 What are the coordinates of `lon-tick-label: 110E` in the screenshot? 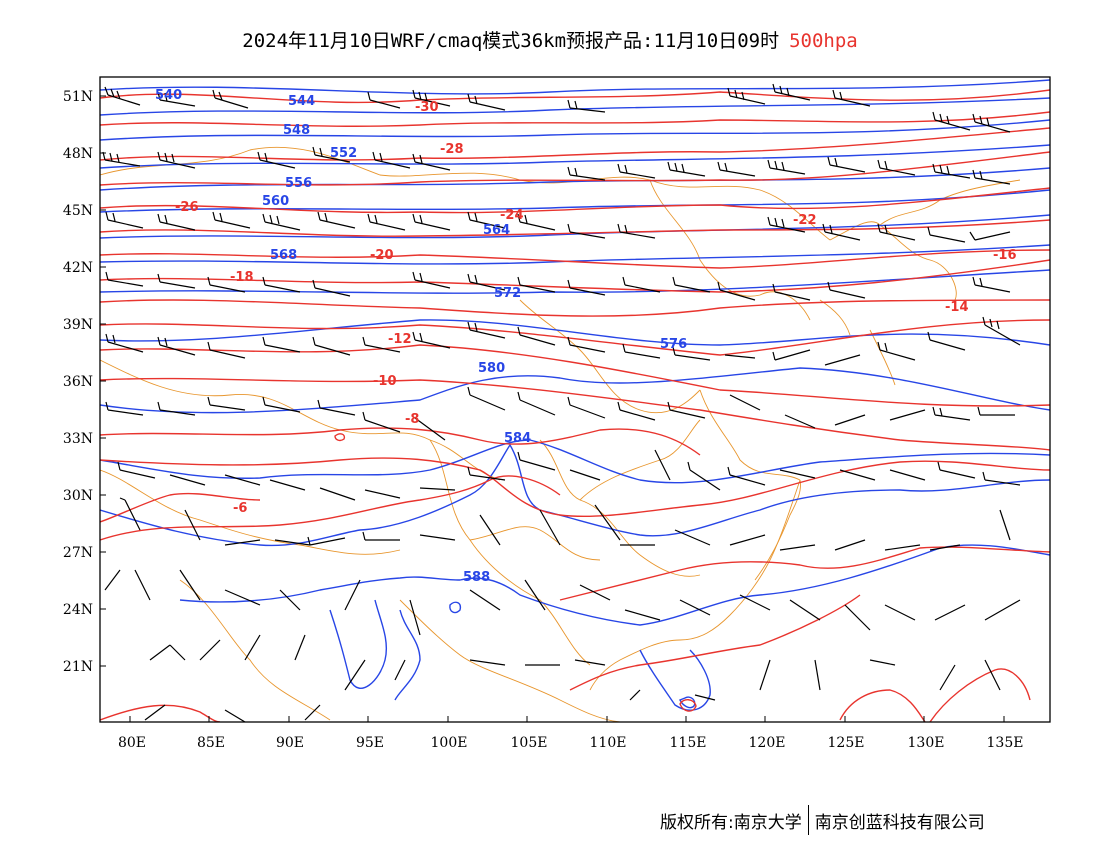 It's located at (608, 743).